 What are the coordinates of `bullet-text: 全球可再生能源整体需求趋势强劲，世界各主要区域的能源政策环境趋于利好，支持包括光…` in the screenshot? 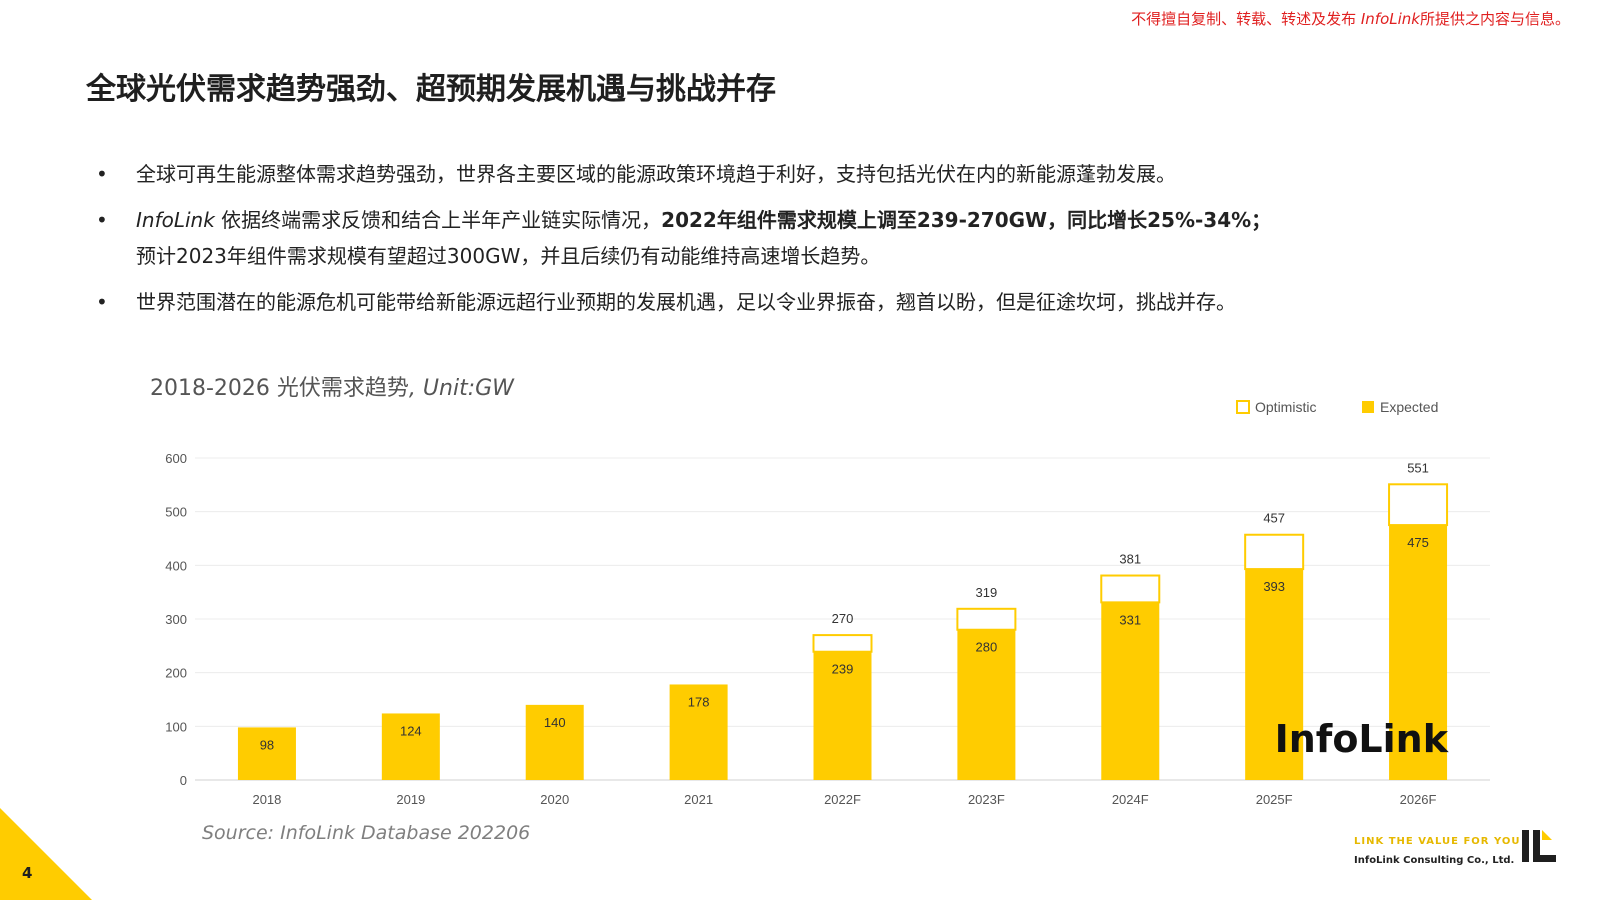 It's located at (656, 174).